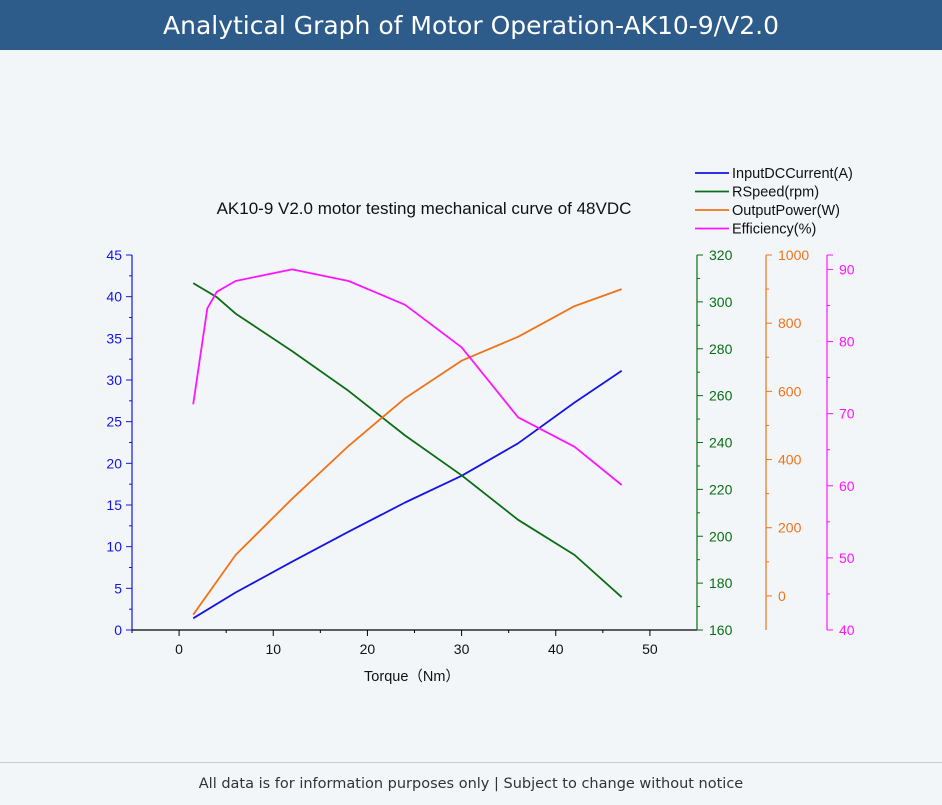  What do you see at coordinates (847, 486) in the screenshot?
I see `efficiency-tick-label: 60` at bounding box center [847, 486].